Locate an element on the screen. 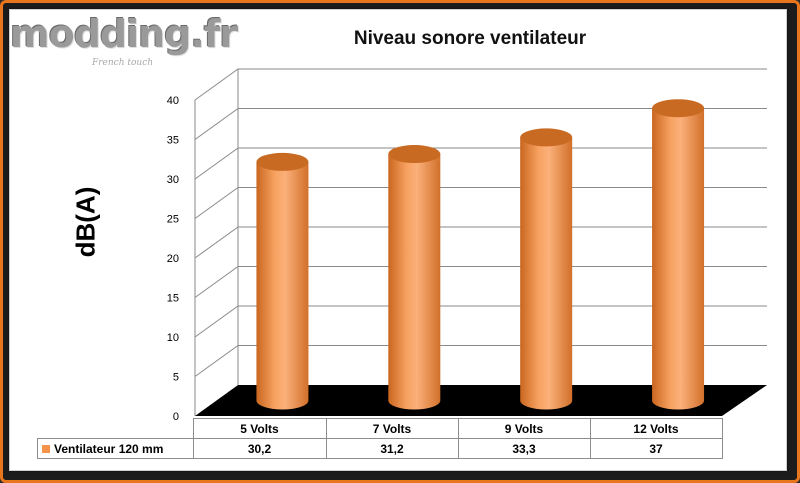 This screenshot has height=483, width=800. data-table-series-row: Ventilateur 120 mm 30,2 31,2 33,3 37 is located at coordinates (380, 448).